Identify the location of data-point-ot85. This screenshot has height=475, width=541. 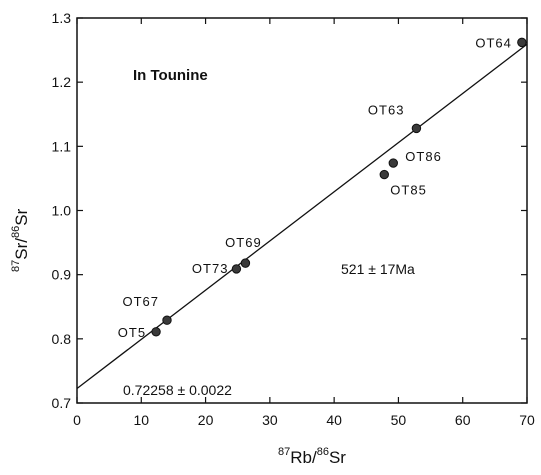
(384, 174).